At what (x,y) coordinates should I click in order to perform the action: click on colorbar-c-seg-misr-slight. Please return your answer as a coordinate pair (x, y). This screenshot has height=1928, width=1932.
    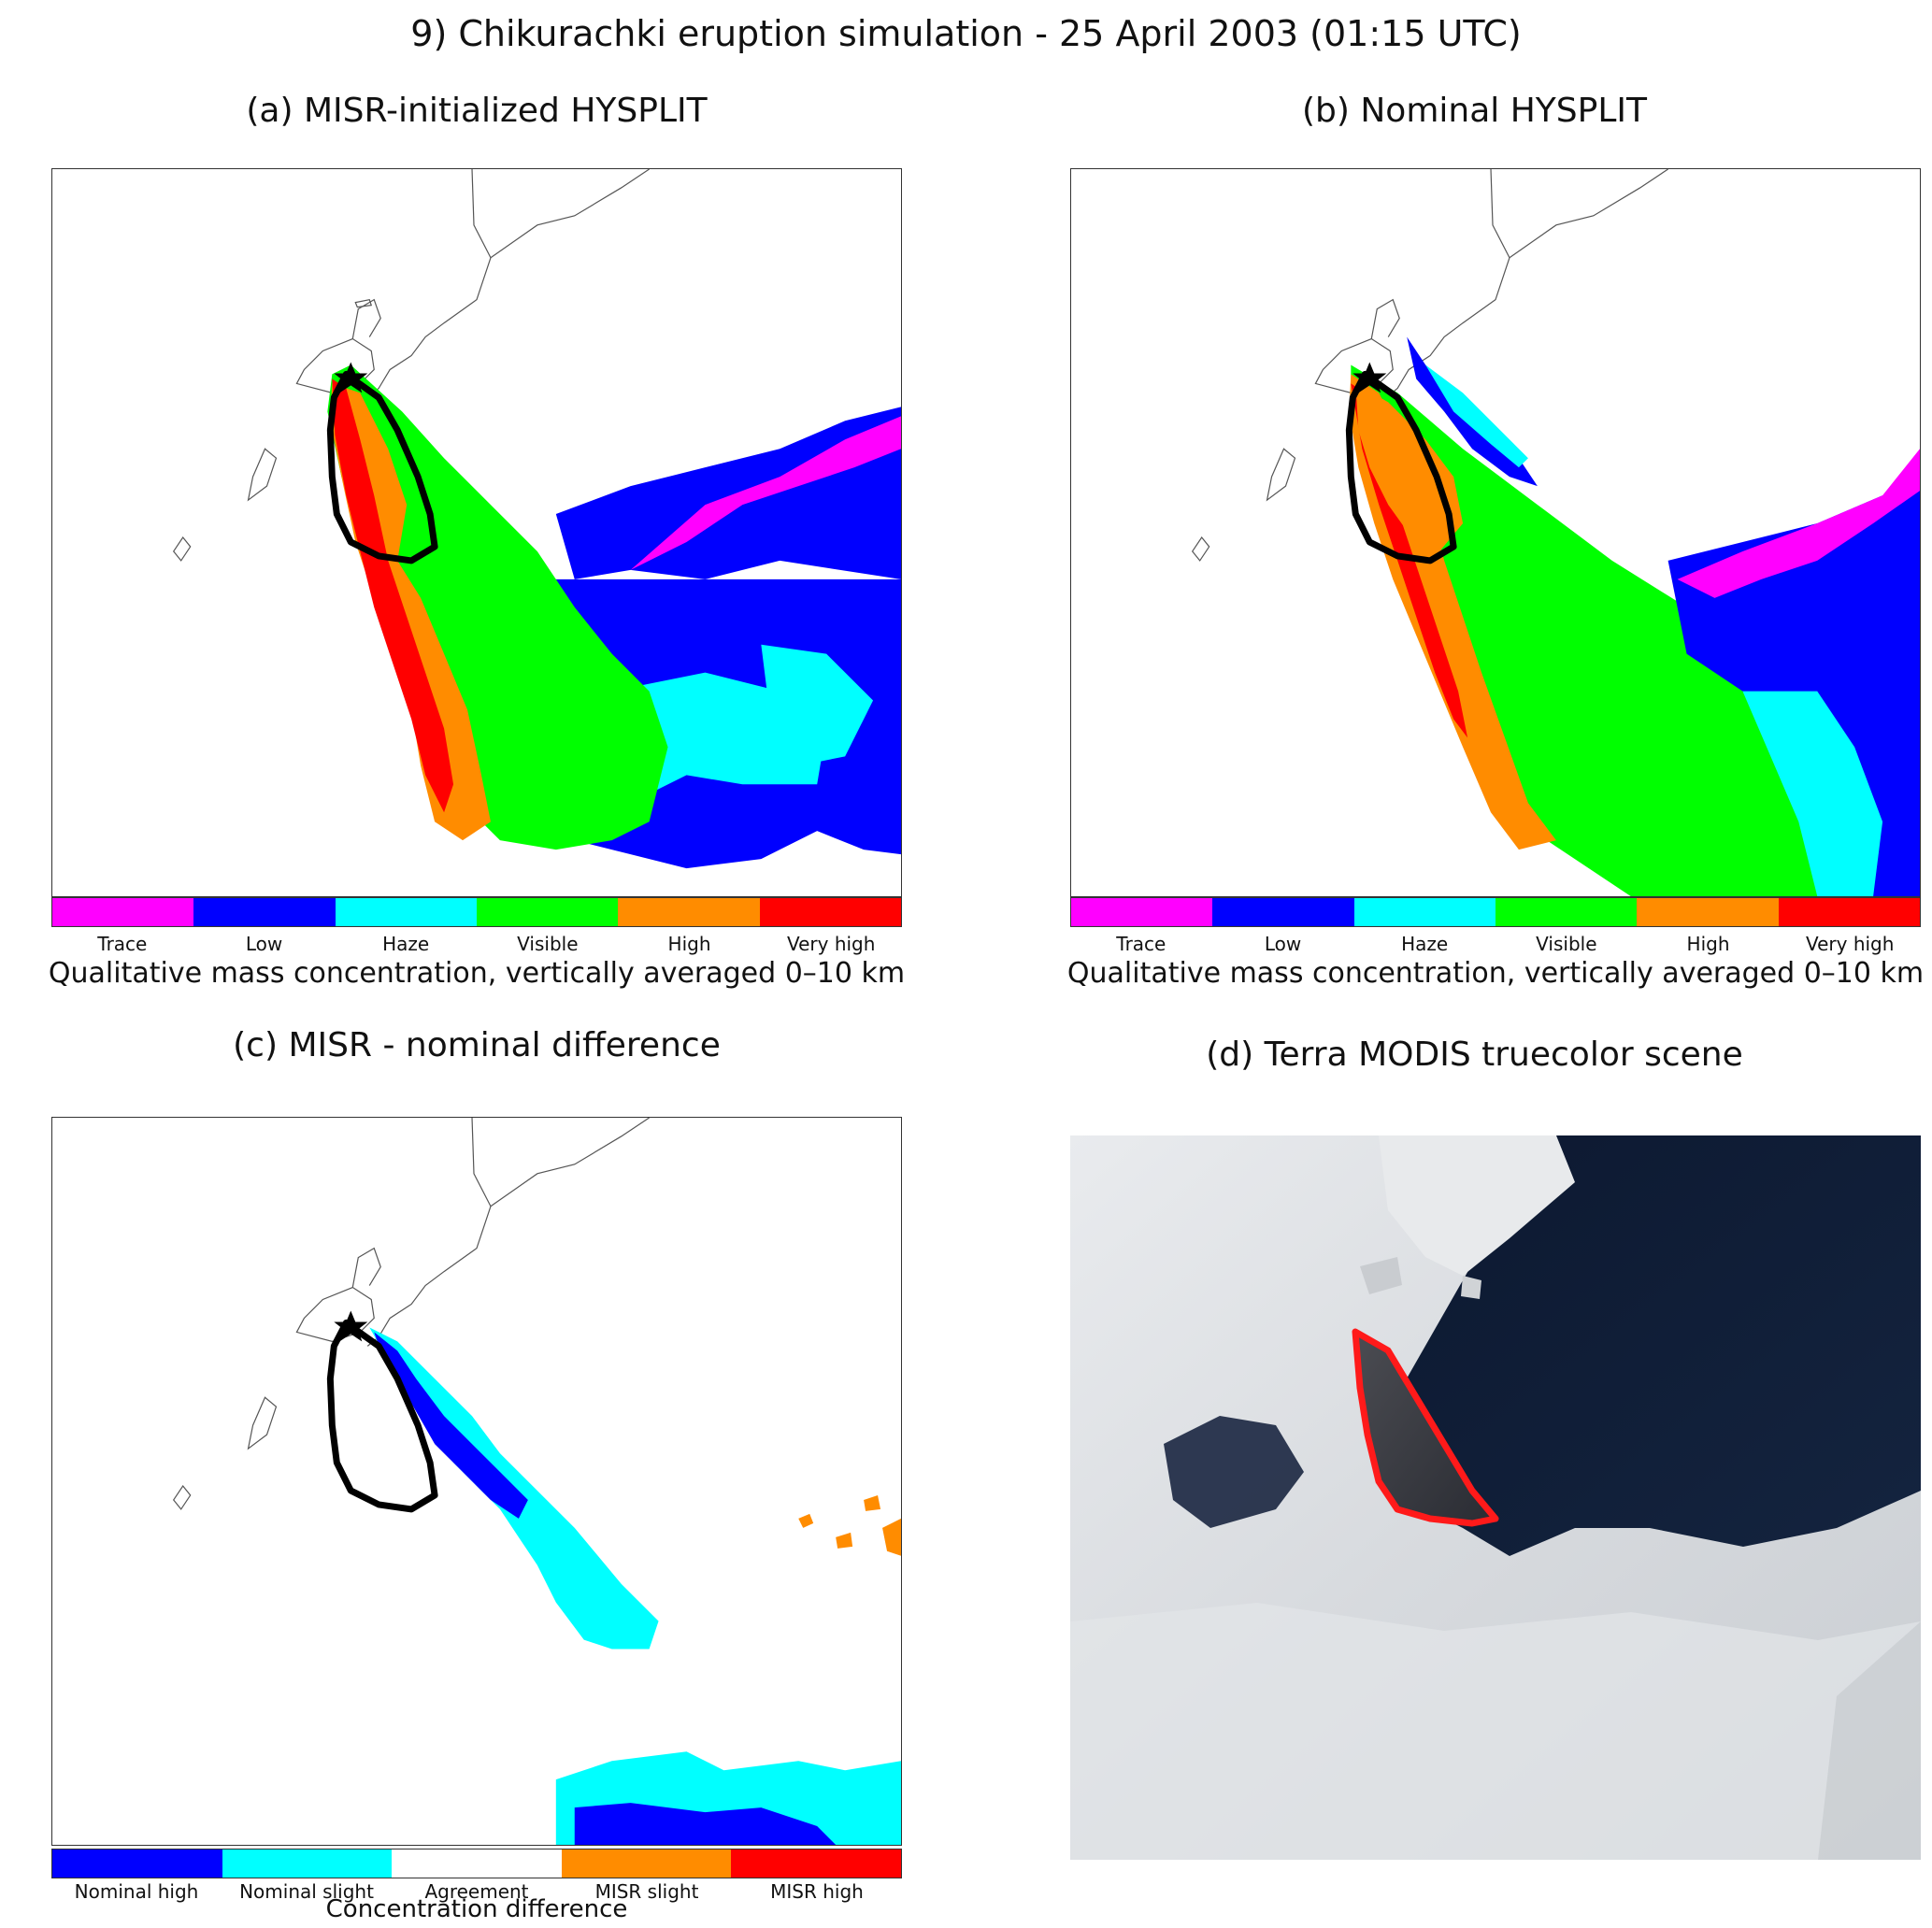
    Looking at the image, I should click on (646, 1863).